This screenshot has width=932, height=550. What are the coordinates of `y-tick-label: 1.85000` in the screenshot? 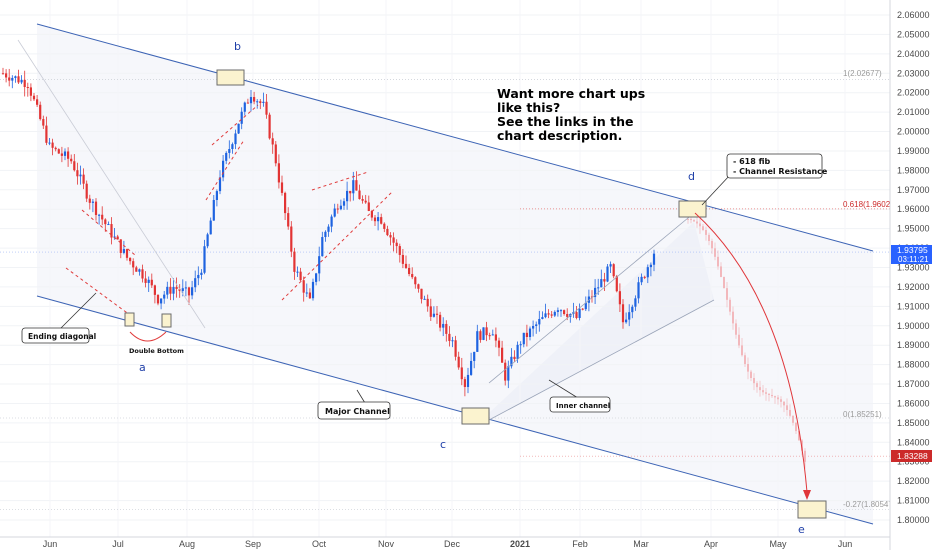 It's located at (913, 423).